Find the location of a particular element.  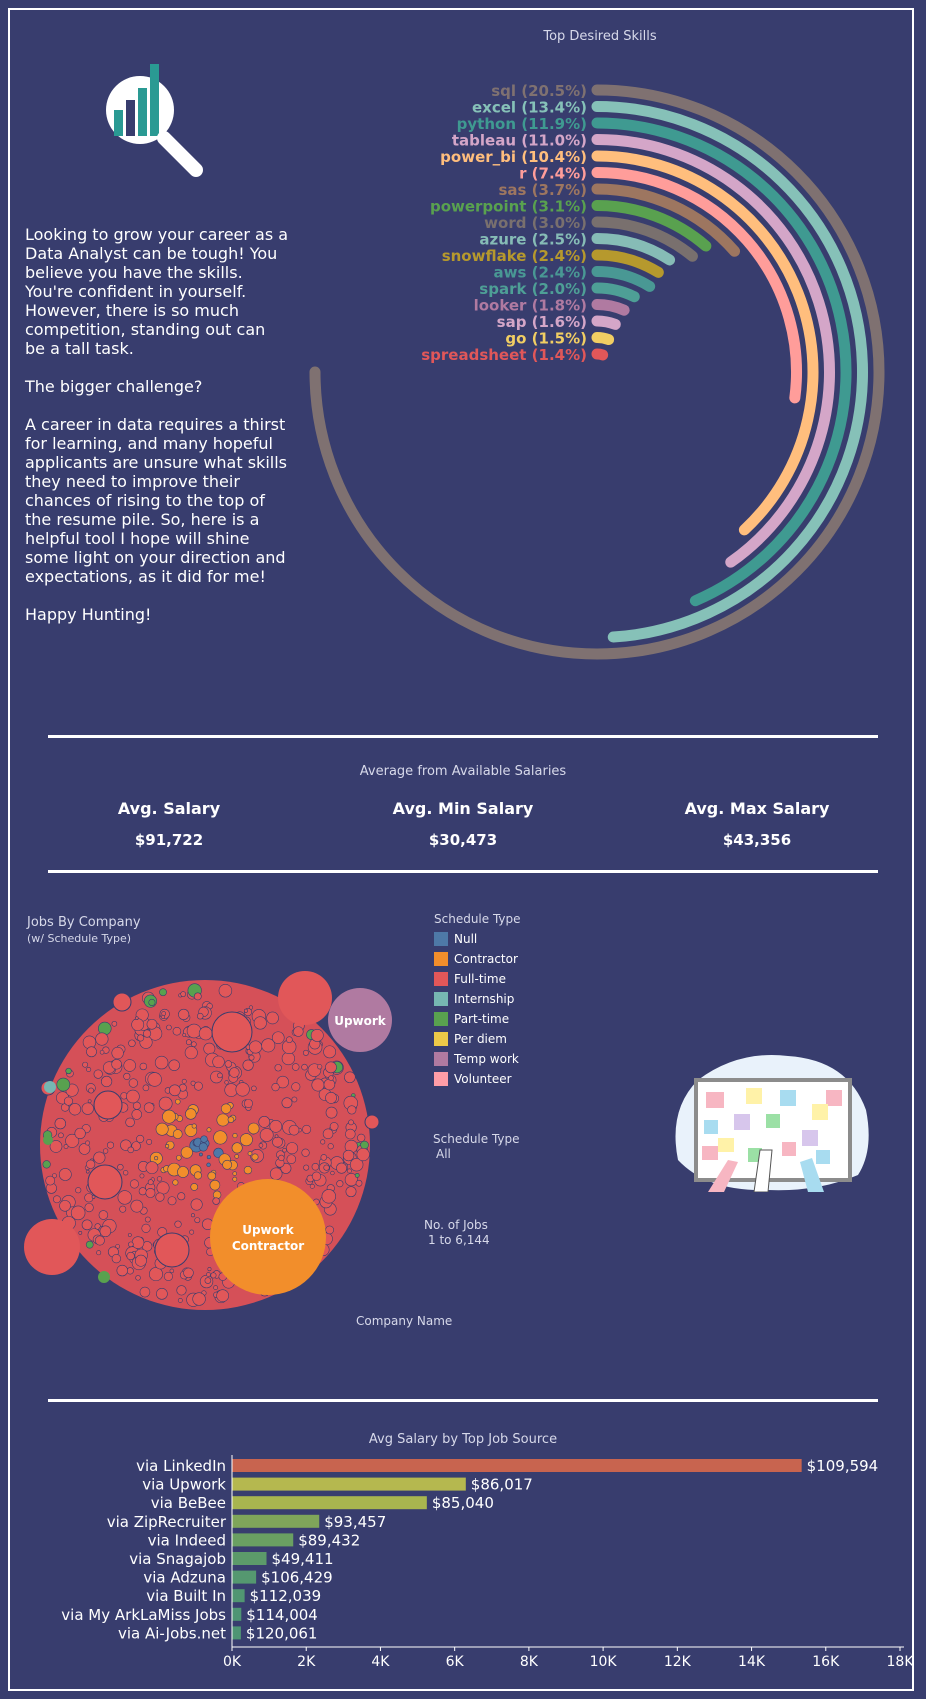

bar-category-label: via Adzuna is located at coordinates (184, 1578).